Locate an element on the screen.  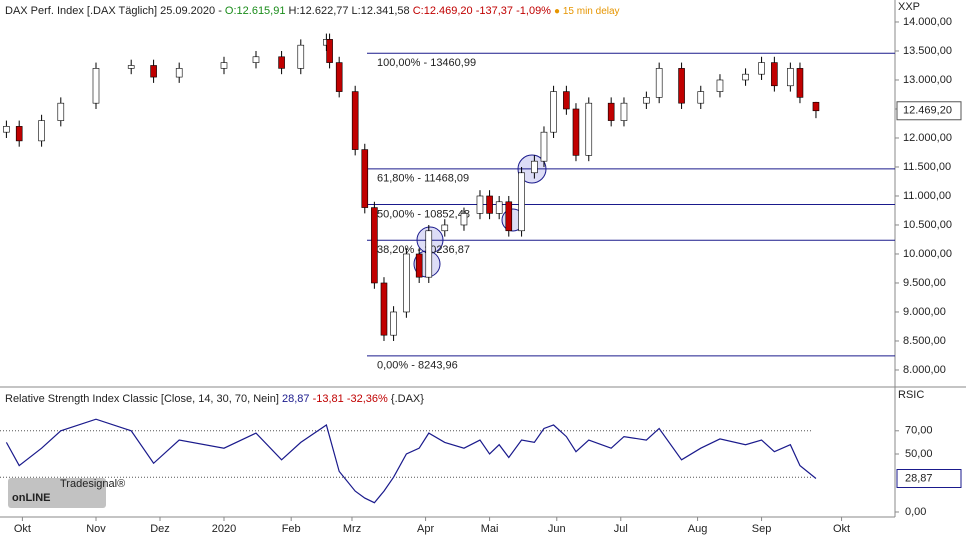
rsi-last-box is located at coordinates (929, 479).